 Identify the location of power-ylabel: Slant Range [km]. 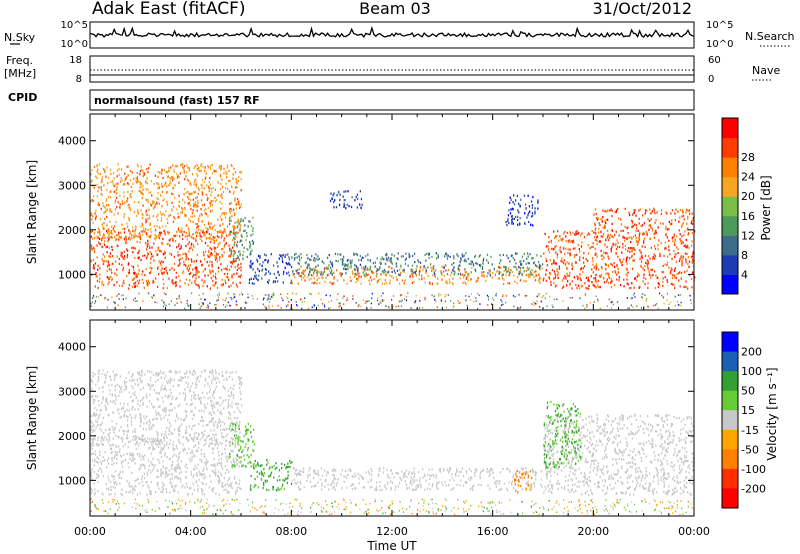
(32, 212).